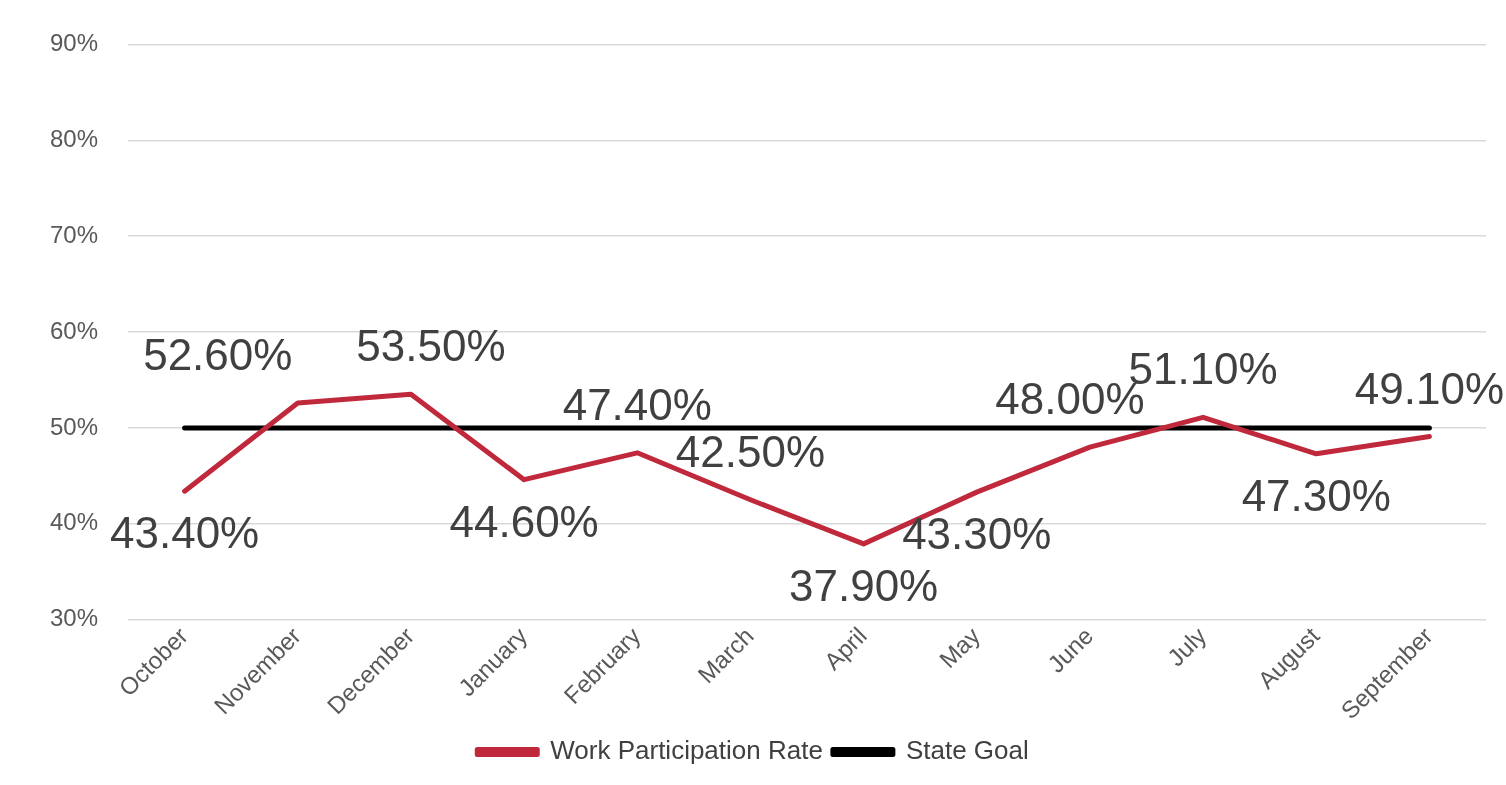 The height and width of the screenshot is (785, 1506). Describe the element at coordinates (74, 138) in the screenshot. I see `y-tick-label: 80%` at that location.